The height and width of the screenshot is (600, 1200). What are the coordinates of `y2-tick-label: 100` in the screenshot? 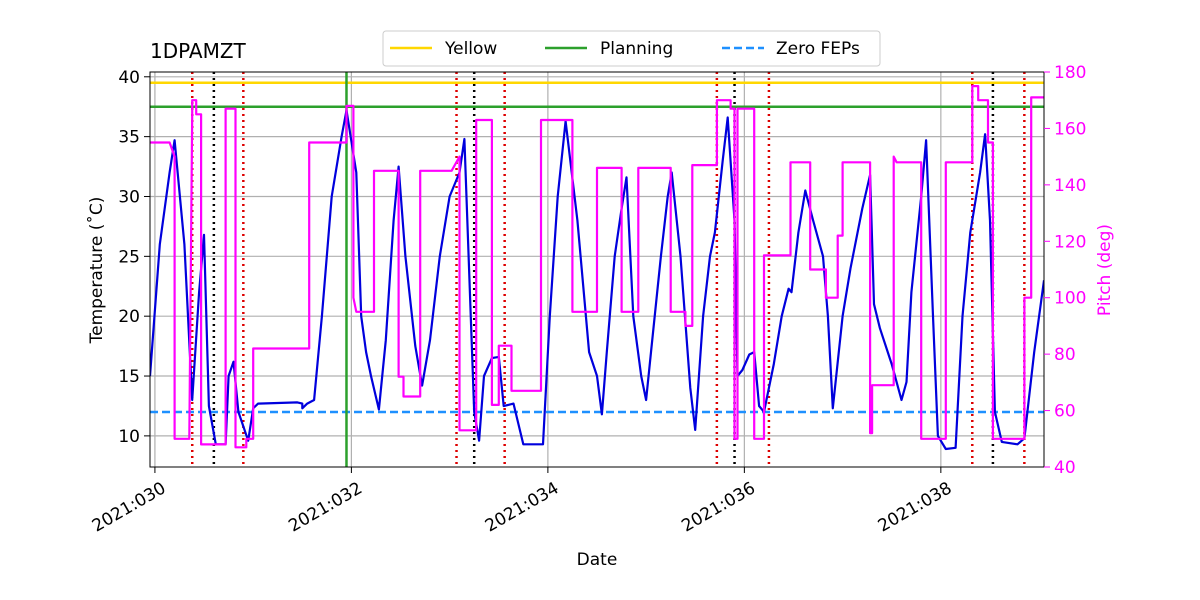 It's located at (1070, 299).